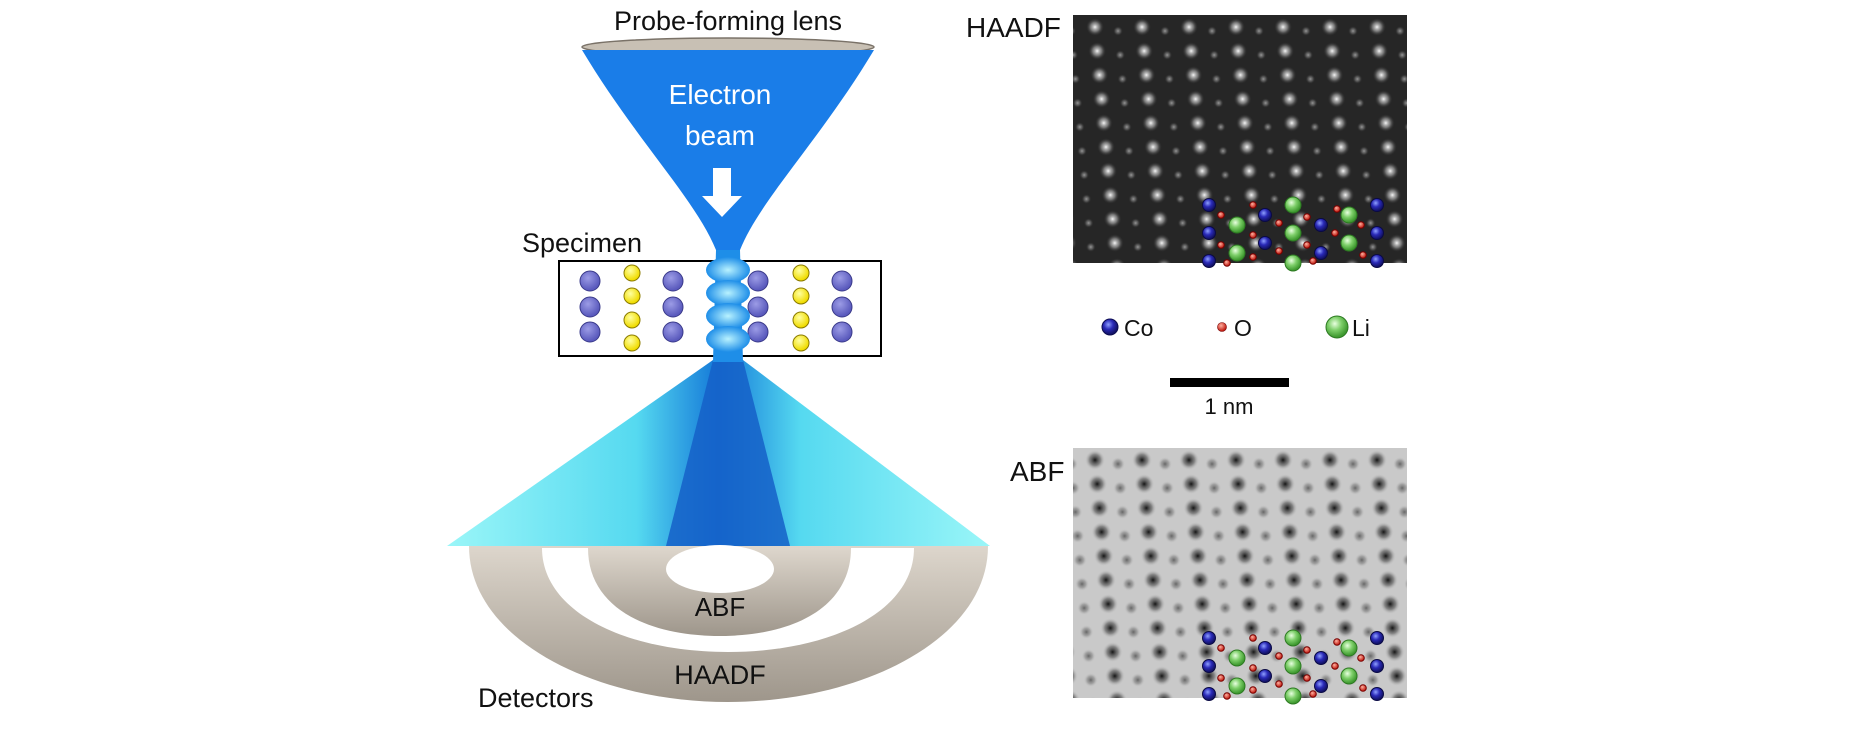 The width and height of the screenshot is (1860, 730). I want to click on legend: Co O Li, so click(1235, 328).